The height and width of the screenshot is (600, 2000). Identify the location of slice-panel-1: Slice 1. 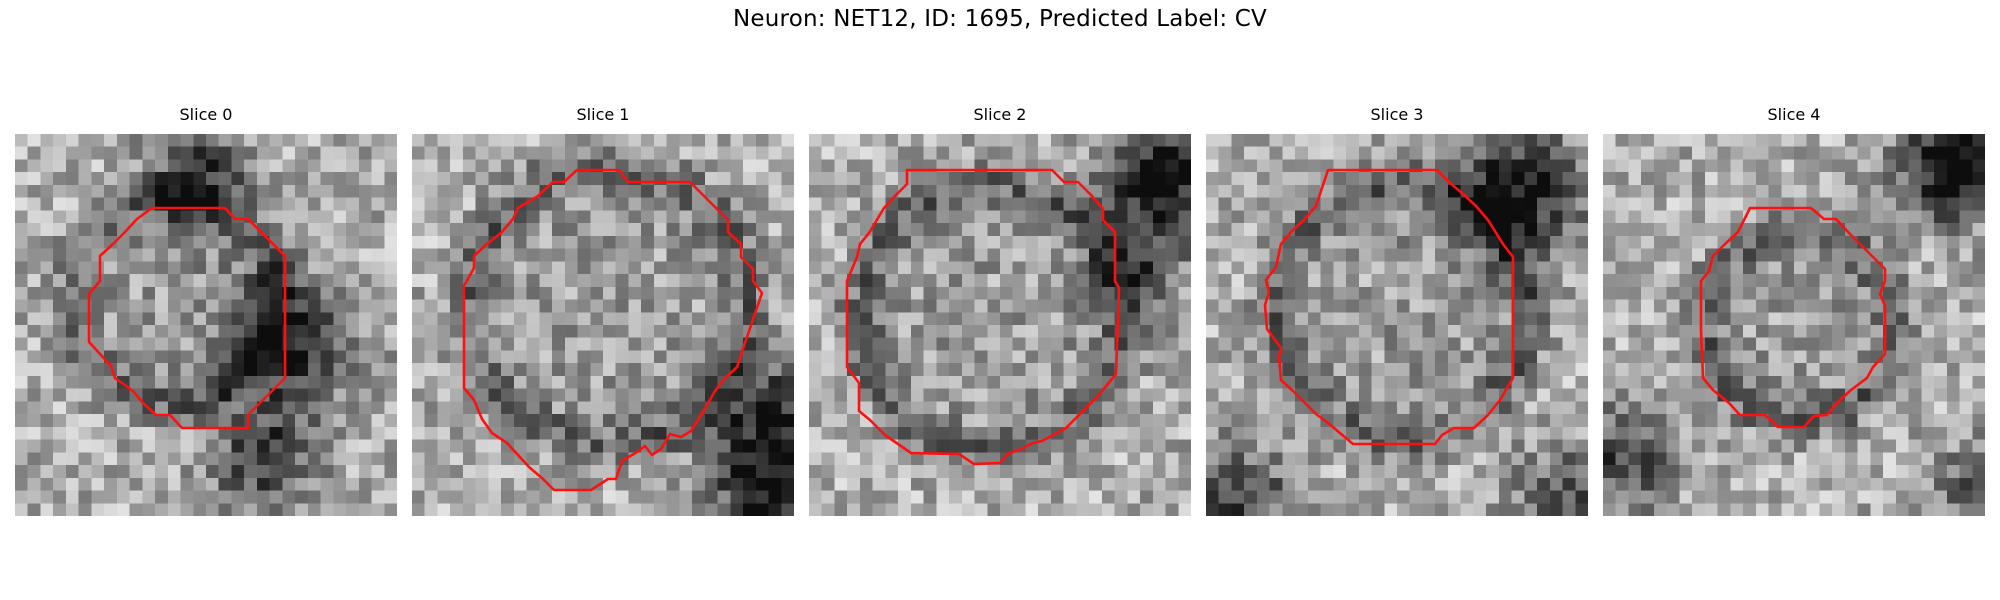
(603, 310).